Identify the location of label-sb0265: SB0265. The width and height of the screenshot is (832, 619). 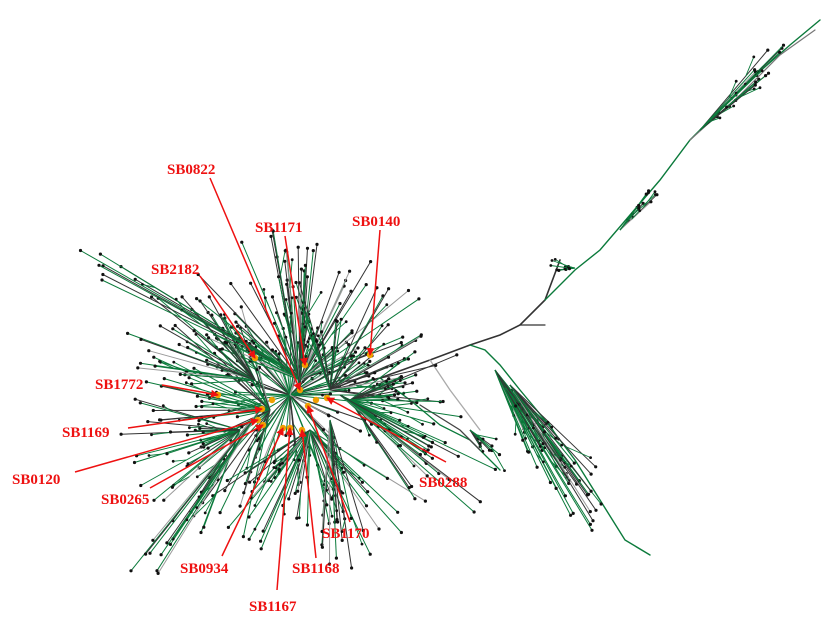
(125, 500).